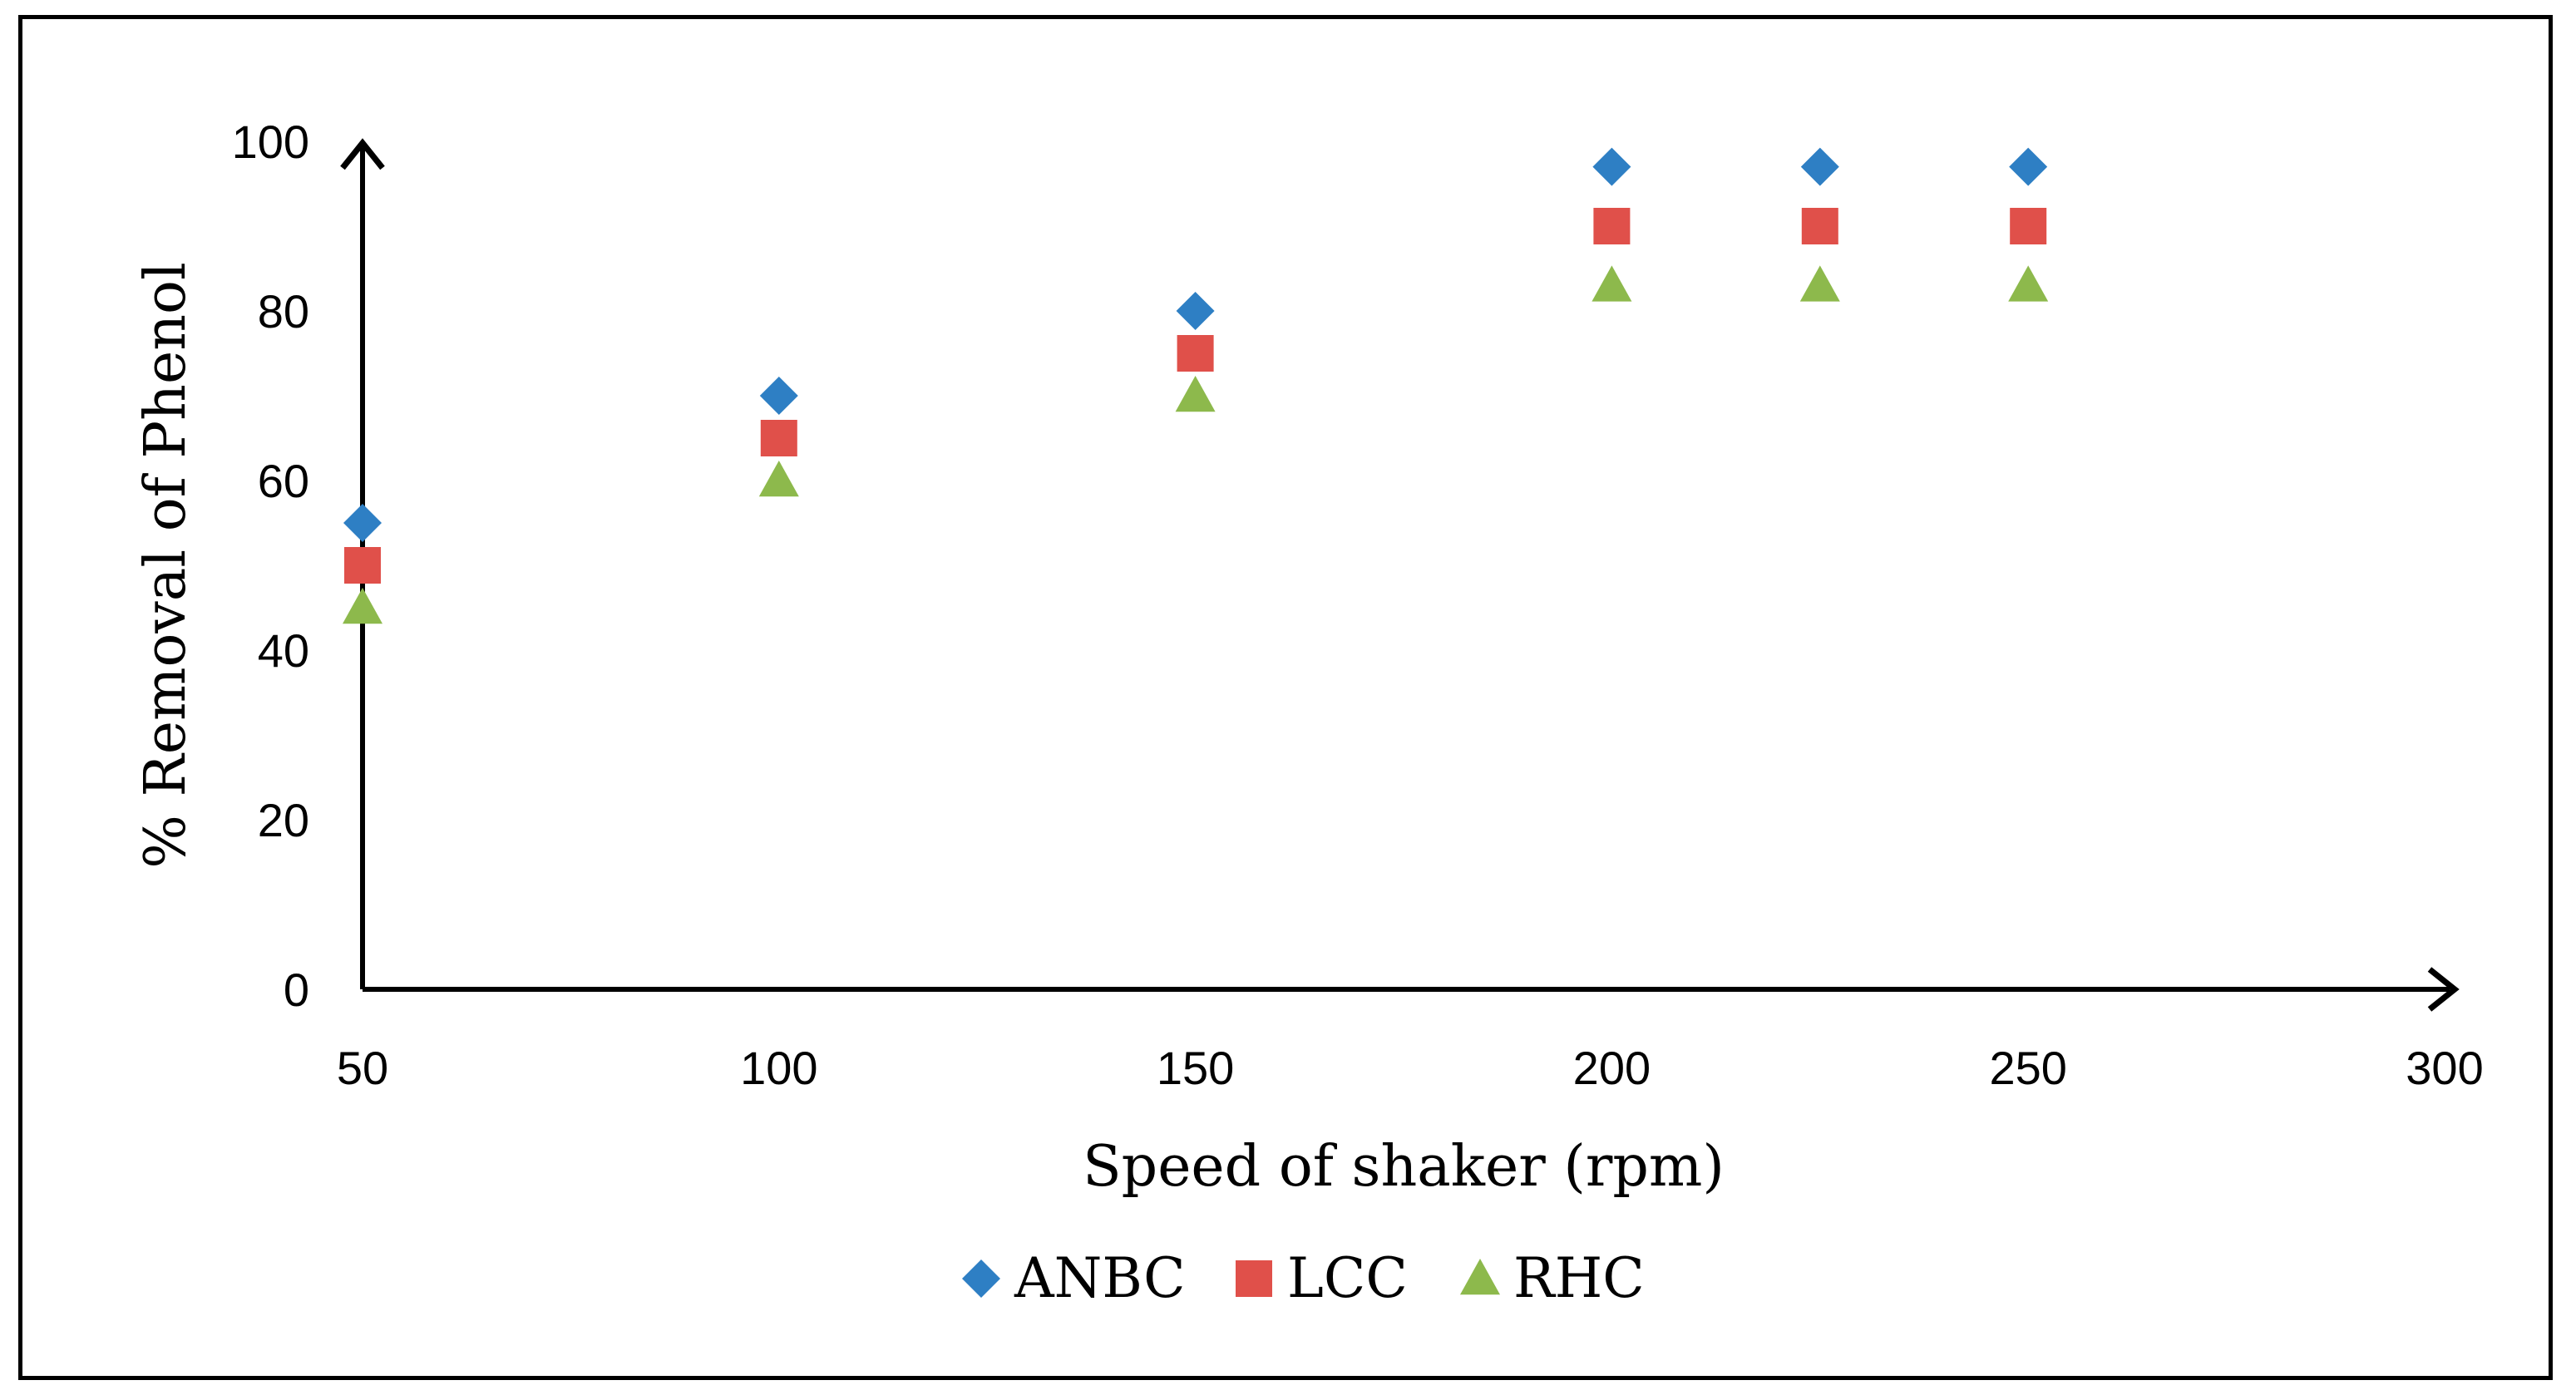 This screenshot has width=2576, height=1400. I want to click on y-tick-labels: 0 20 40 60 80 100, so click(270, 566).